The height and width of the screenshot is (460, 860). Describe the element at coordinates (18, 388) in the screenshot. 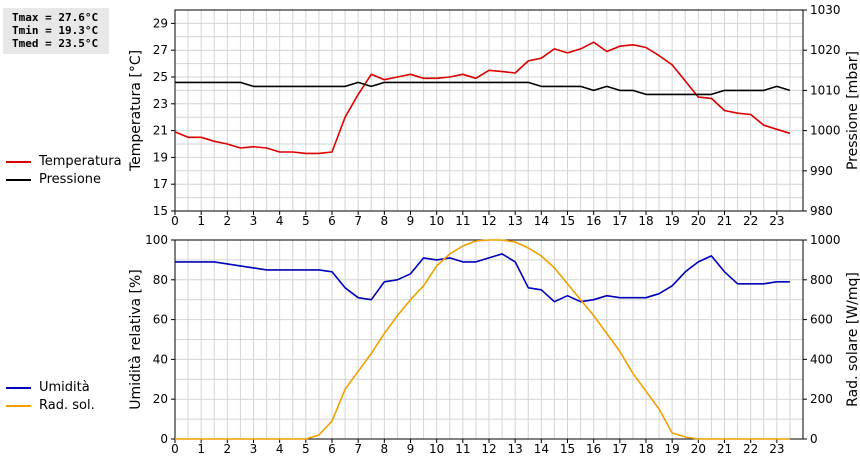

I see `legend-swatch-umidita` at that location.